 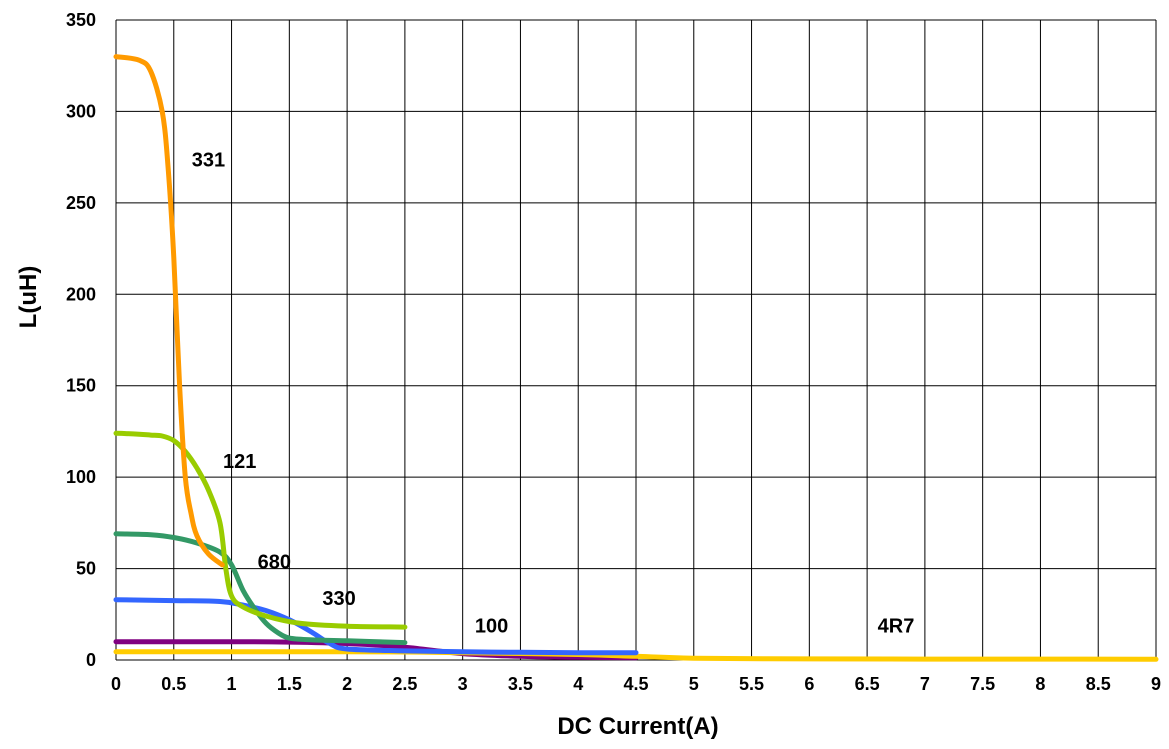 I want to click on series-label-4r7: 4R7, so click(x=896, y=627).